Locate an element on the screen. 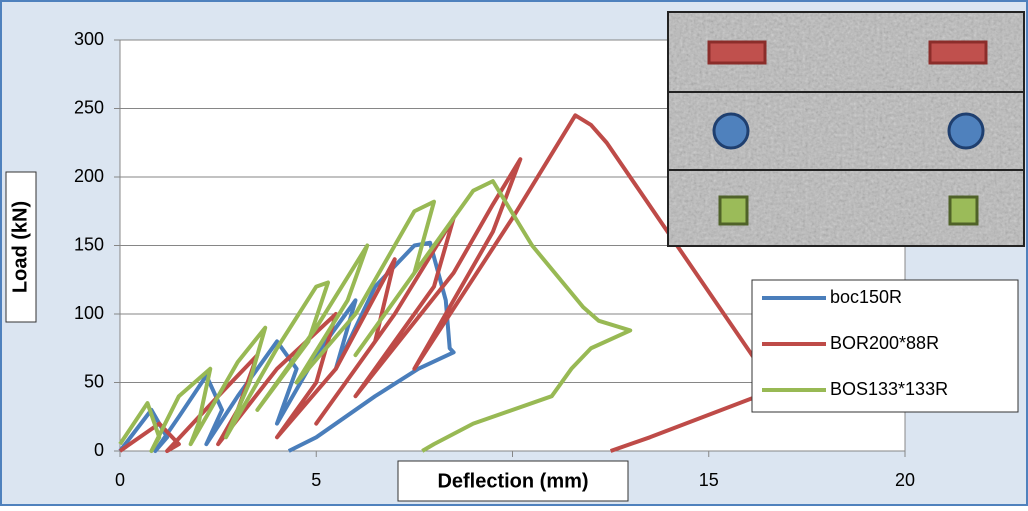  x-tick-label: 20 is located at coordinates (905, 480).